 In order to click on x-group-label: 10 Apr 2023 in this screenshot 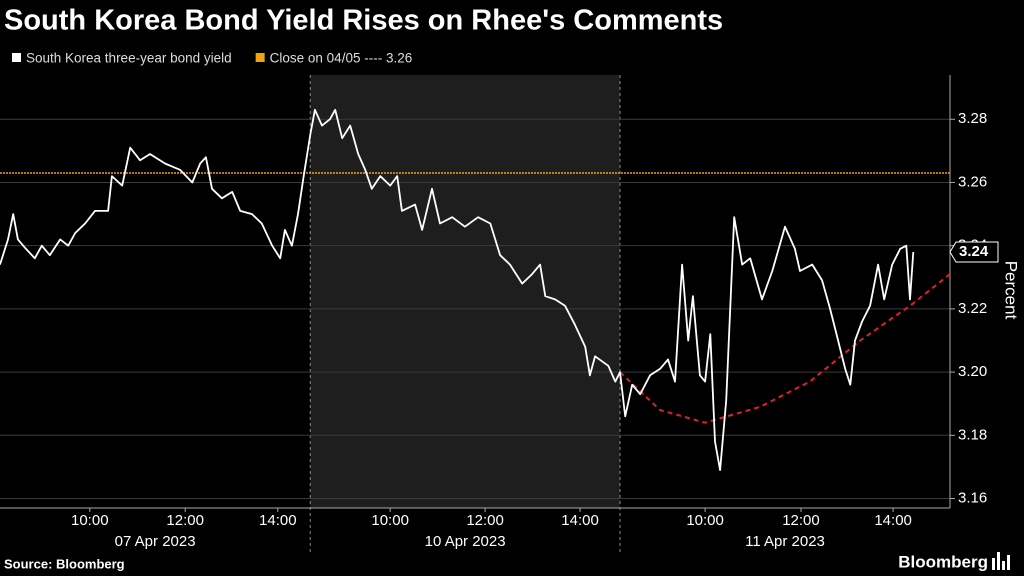, I will do `click(465, 541)`.